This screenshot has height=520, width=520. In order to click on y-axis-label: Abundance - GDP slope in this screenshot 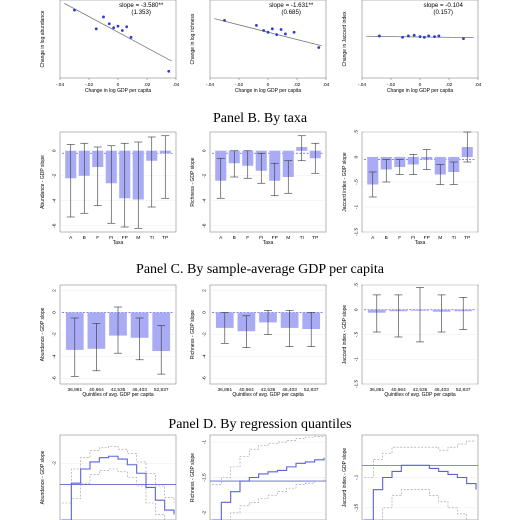, I will do `click(43, 182)`.